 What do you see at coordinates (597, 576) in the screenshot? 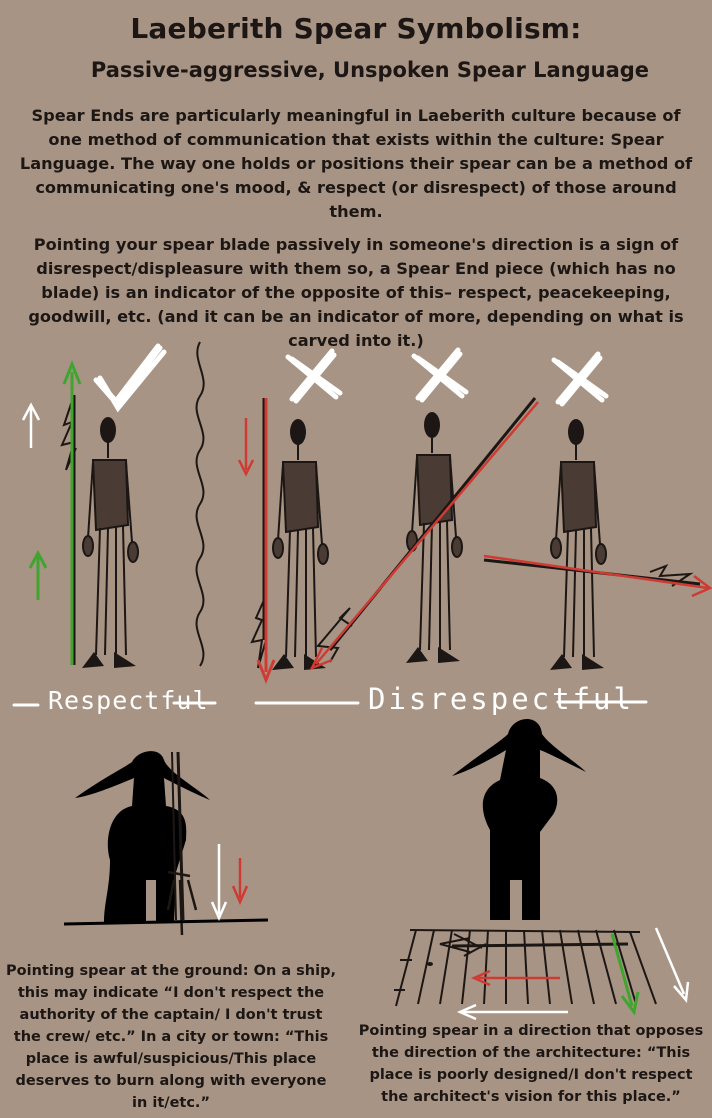
I see `spear-horizontal` at bounding box center [597, 576].